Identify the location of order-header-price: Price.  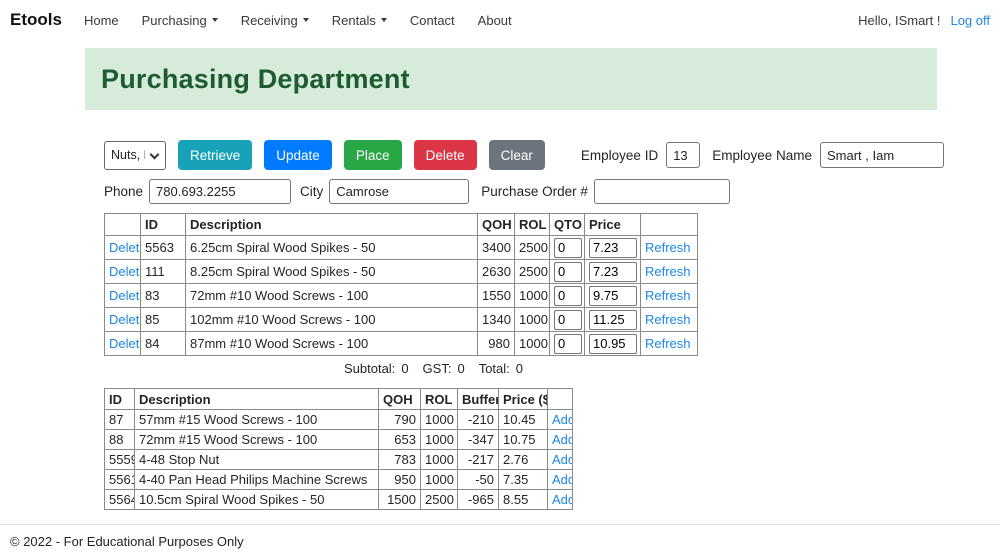
(612, 224).